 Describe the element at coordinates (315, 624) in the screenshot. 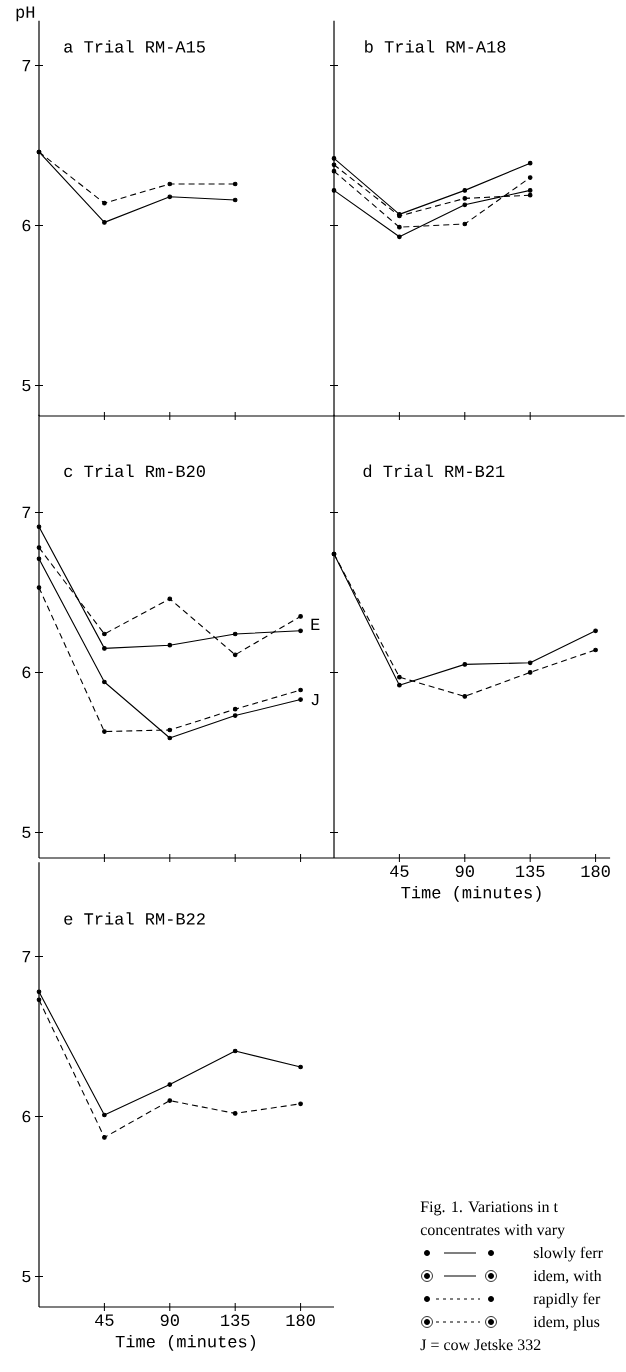

I see `annotation: E` at that location.